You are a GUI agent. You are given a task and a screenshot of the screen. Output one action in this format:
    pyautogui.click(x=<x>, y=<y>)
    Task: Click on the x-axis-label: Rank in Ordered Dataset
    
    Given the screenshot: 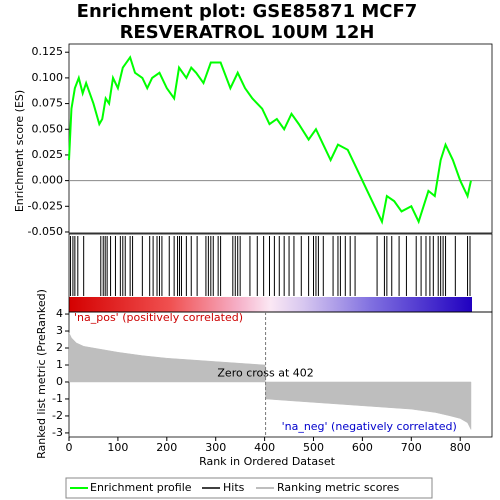 What is the action you would take?
    pyautogui.click(x=267, y=461)
    